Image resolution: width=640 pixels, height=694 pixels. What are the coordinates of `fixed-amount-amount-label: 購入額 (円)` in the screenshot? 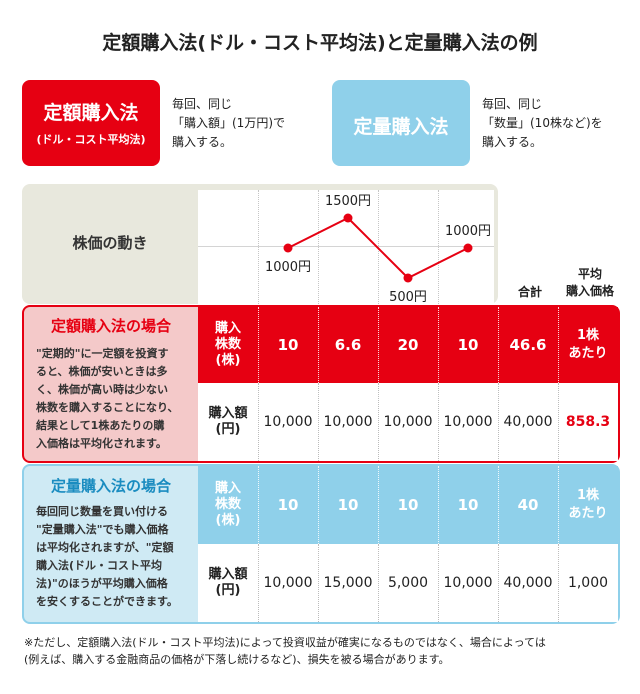 It's located at (228, 422).